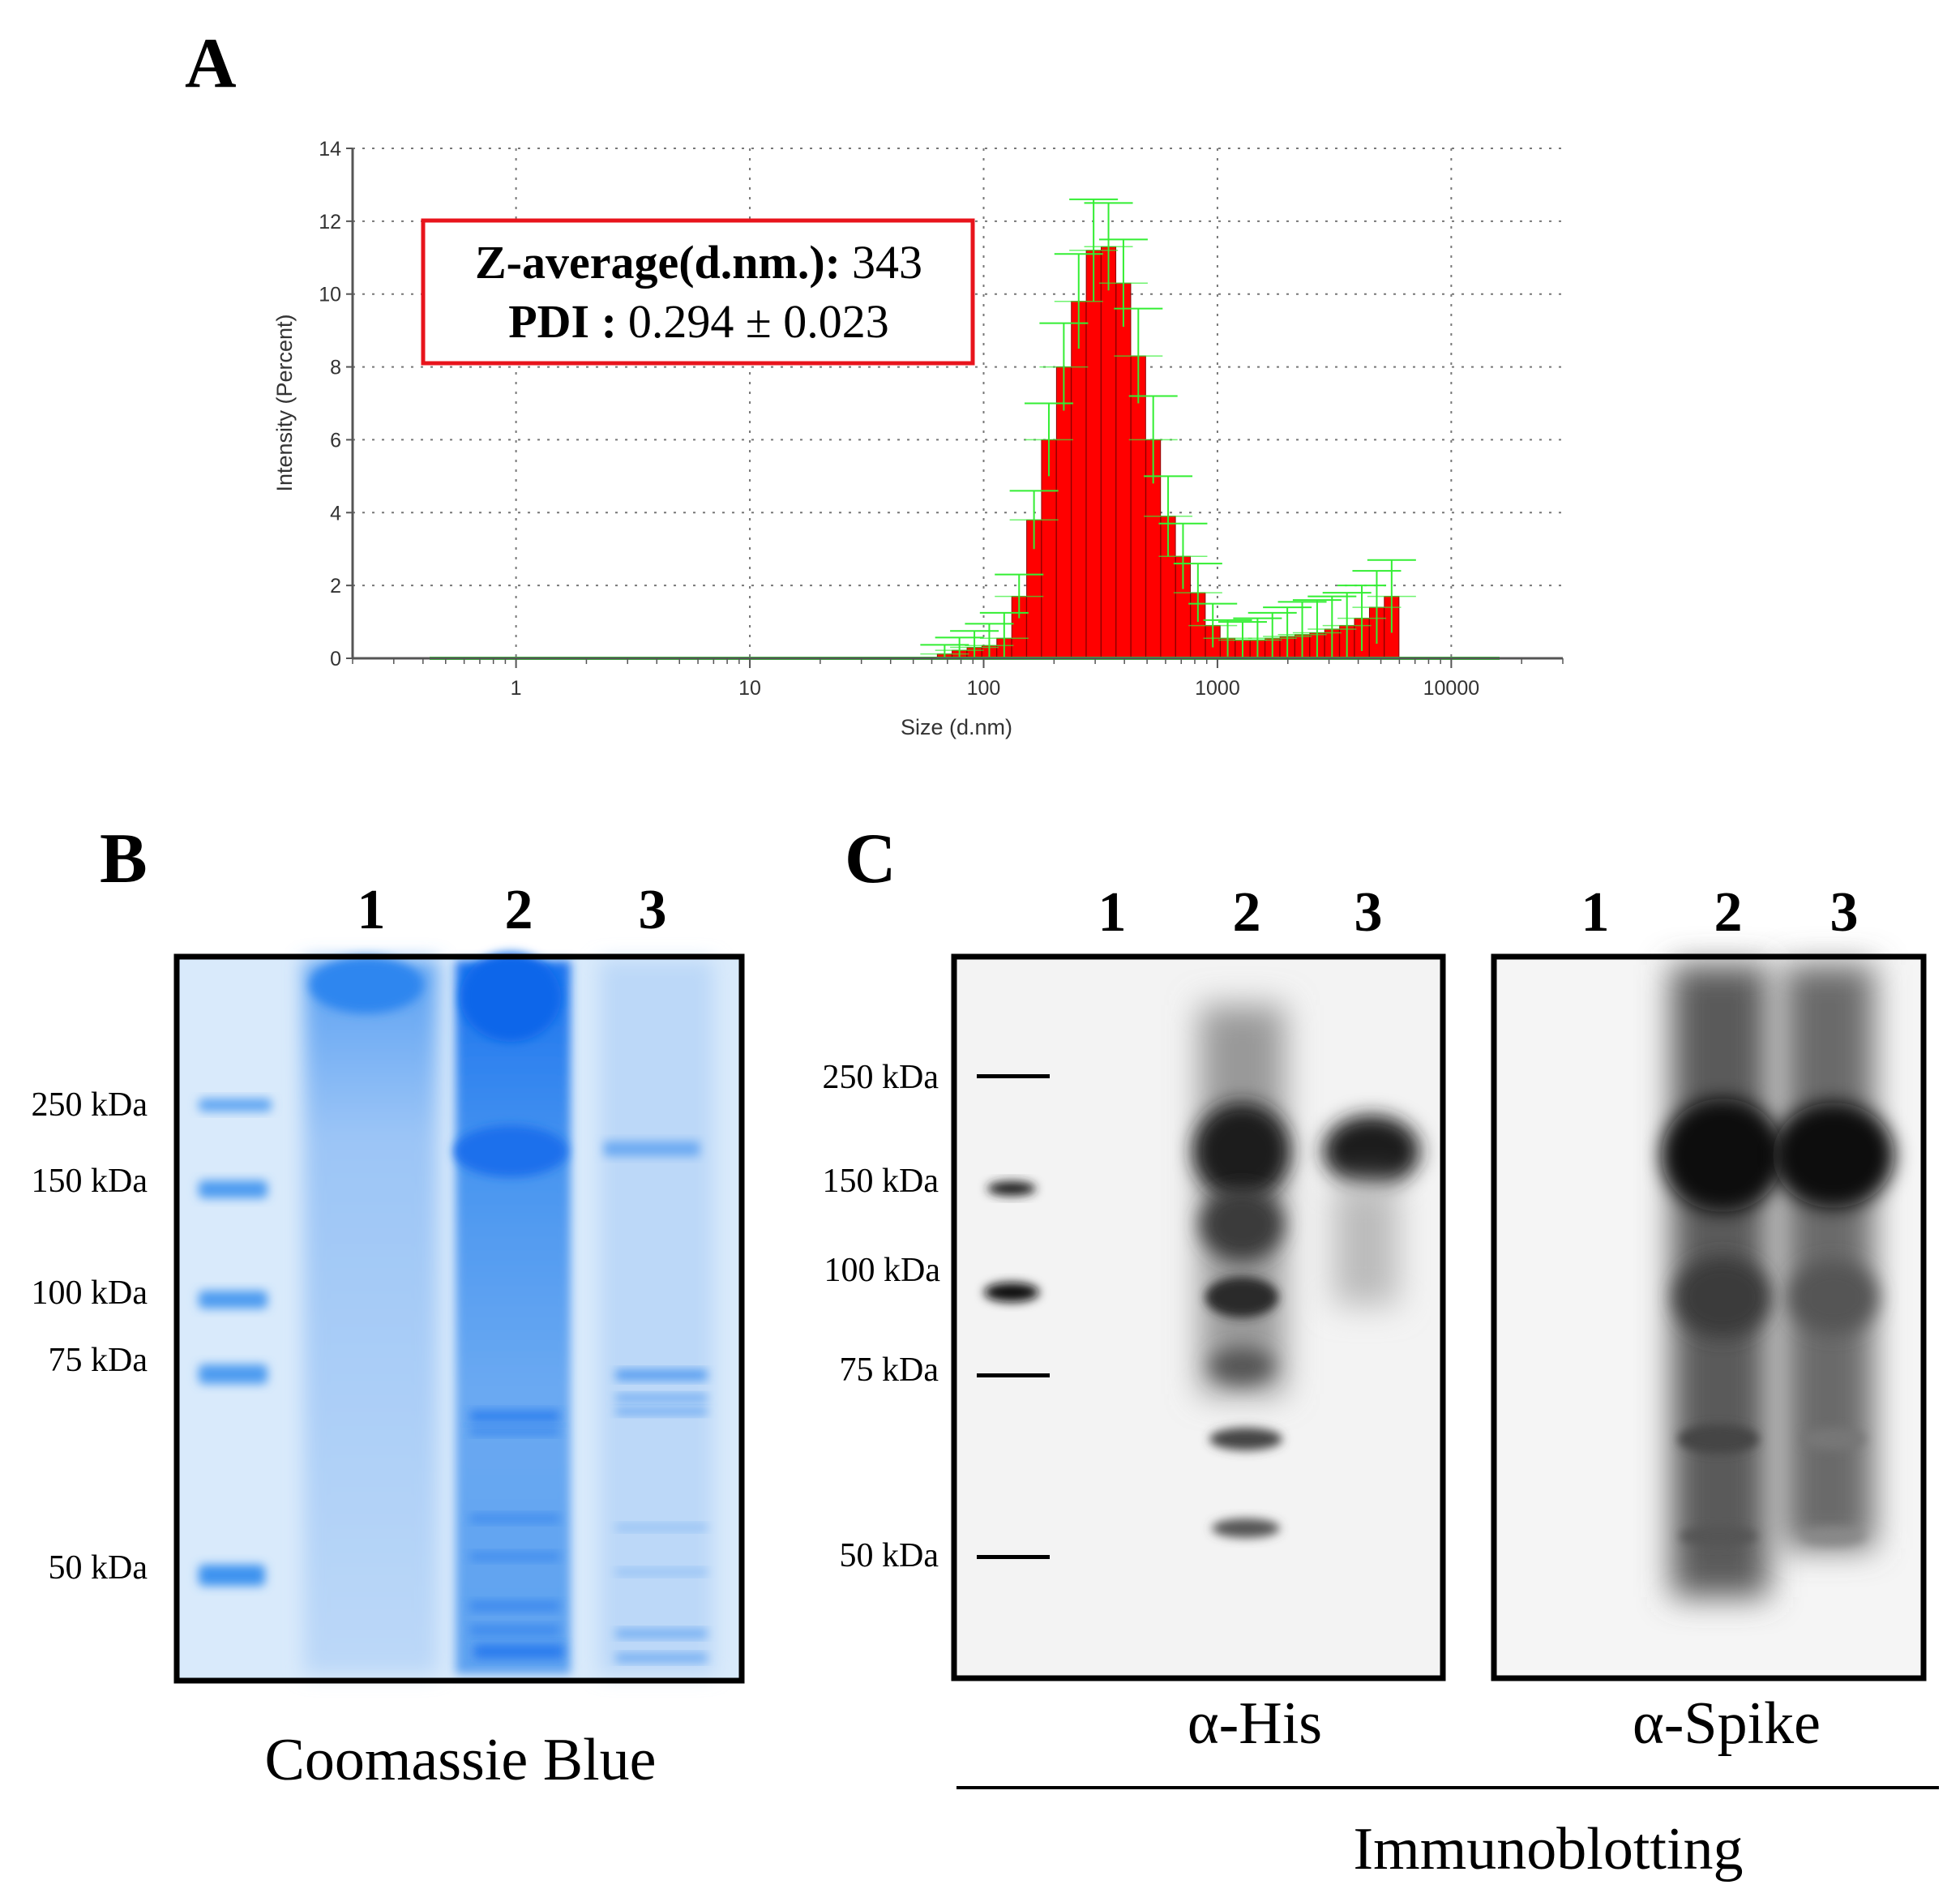 This screenshot has width=1960, height=1889. Describe the element at coordinates (1722, 1155) in the screenshot. I see `blot-spike-lane-2-band-spike` at that location.